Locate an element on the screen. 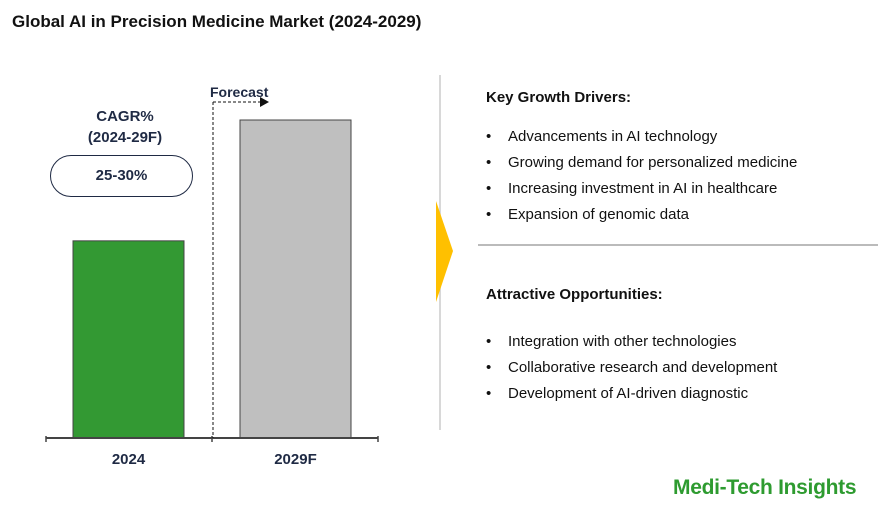 The width and height of the screenshot is (886, 521). forecast-label: Forecast is located at coordinates (239, 92).